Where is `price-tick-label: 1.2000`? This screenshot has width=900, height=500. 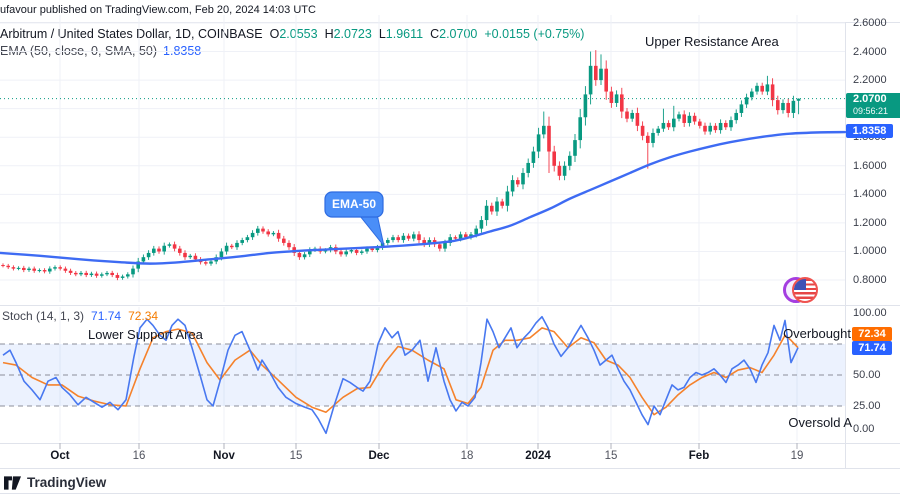
price-tick-label: 1.2000 is located at coordinates (870, 222).